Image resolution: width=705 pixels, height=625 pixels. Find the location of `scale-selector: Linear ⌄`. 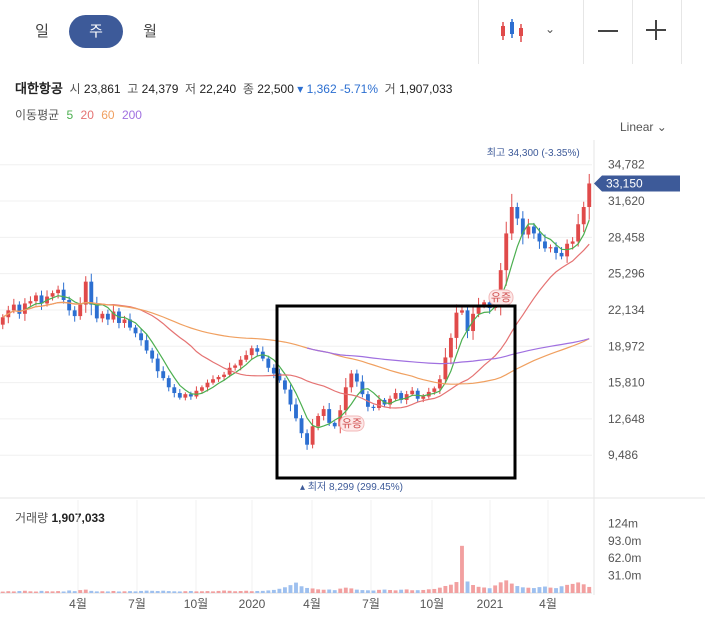

scale-selector: Linear ⌄ is located at coordinates (643, 127).